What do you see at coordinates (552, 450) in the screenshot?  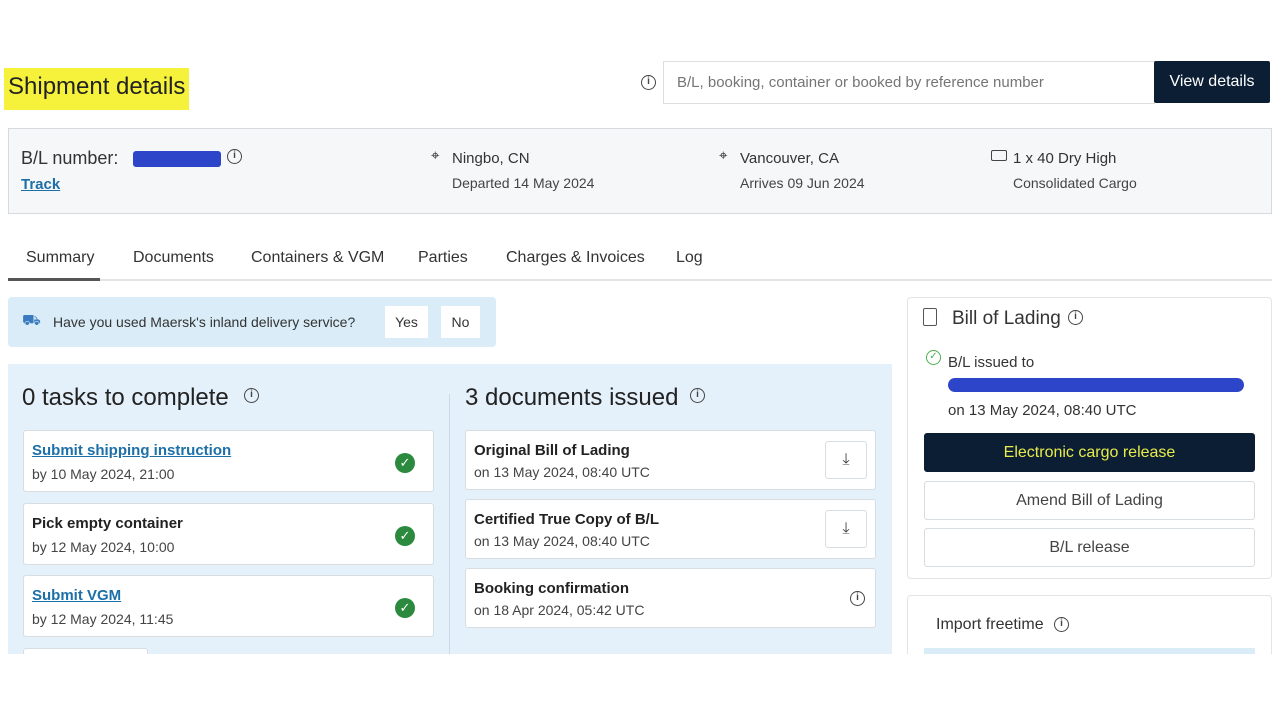 I see `document-title: Original Bill of Lading` at bounding box center [552, 450].